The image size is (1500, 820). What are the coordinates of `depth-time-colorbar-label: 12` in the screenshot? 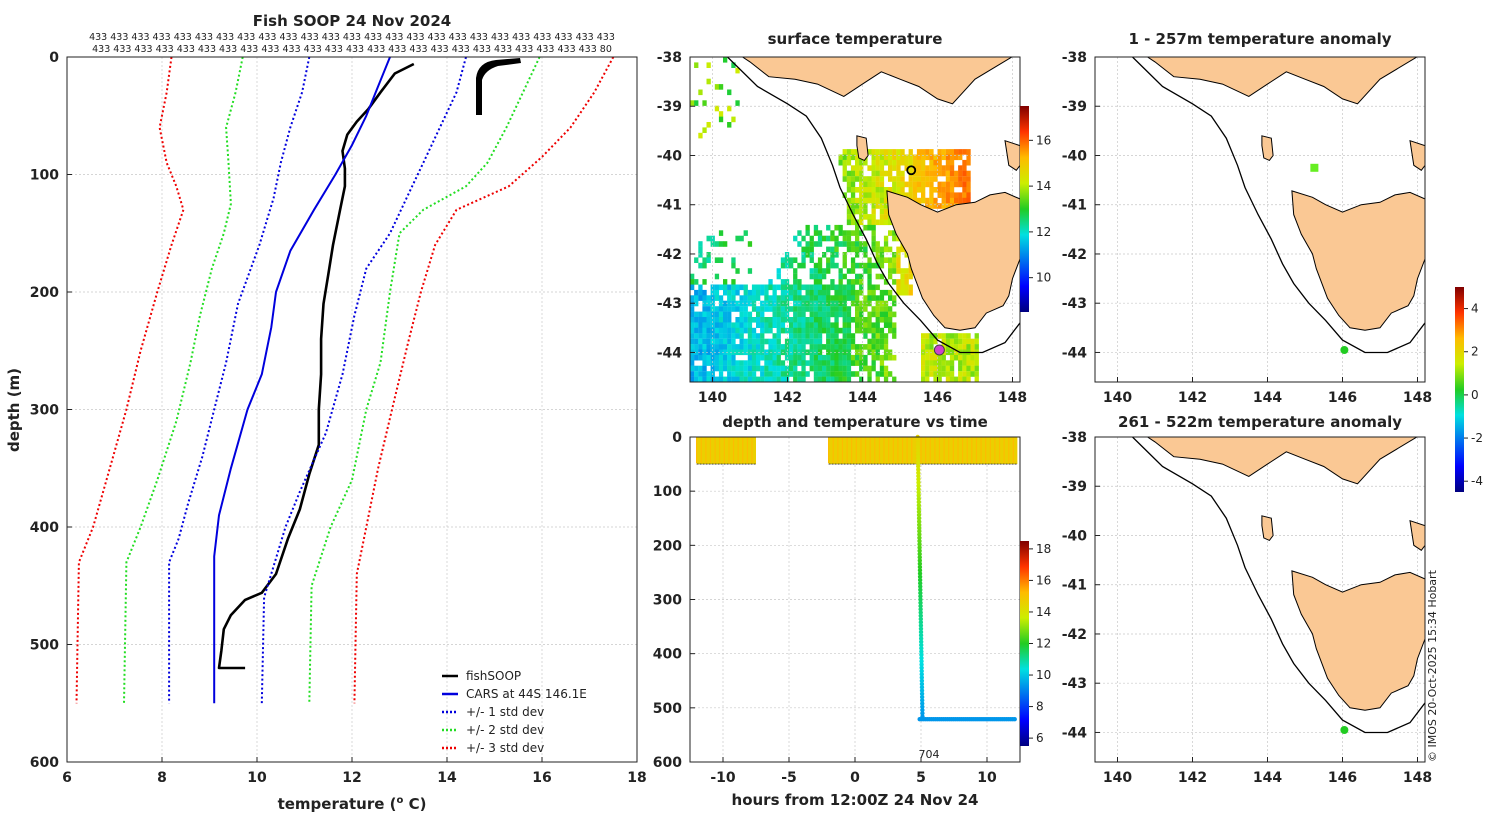 It's located at (1043, 644).